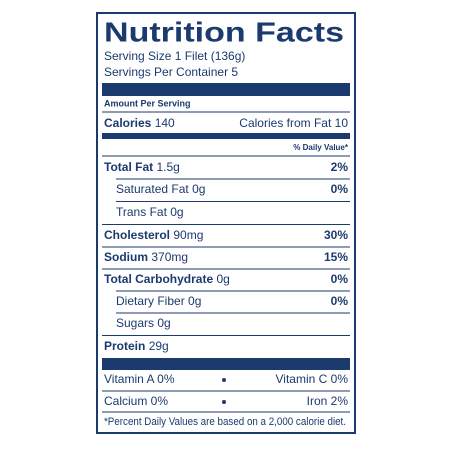 The width and height of the screenshot is (450, 450). I want to click on calories: Calories 140, so click(139, 123).